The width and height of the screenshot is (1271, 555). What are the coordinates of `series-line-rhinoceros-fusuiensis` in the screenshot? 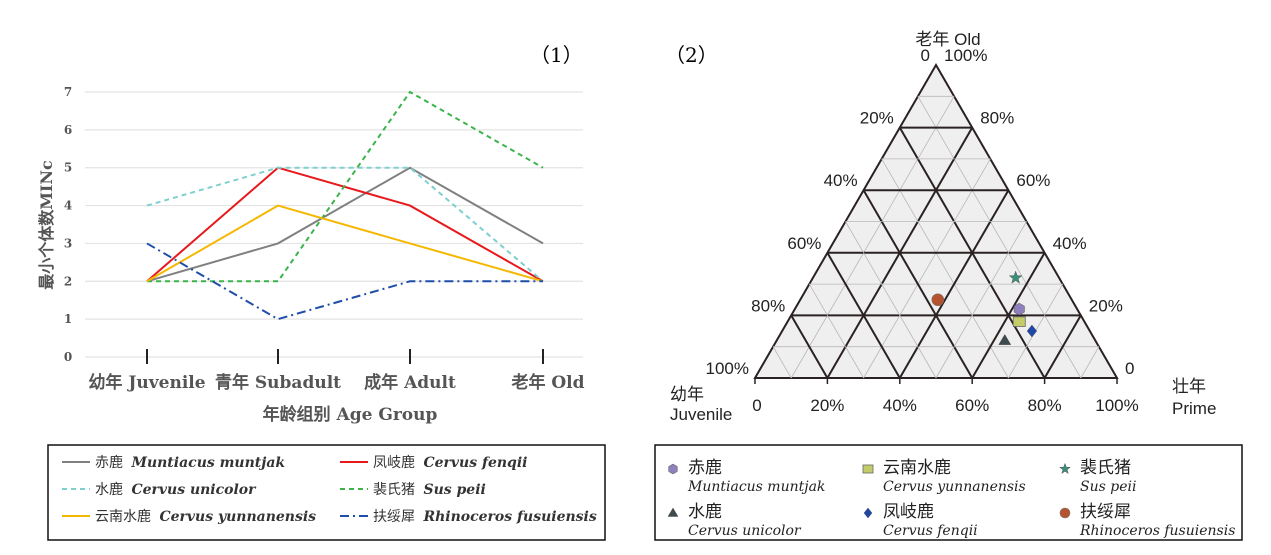 It's located at (344, 281).